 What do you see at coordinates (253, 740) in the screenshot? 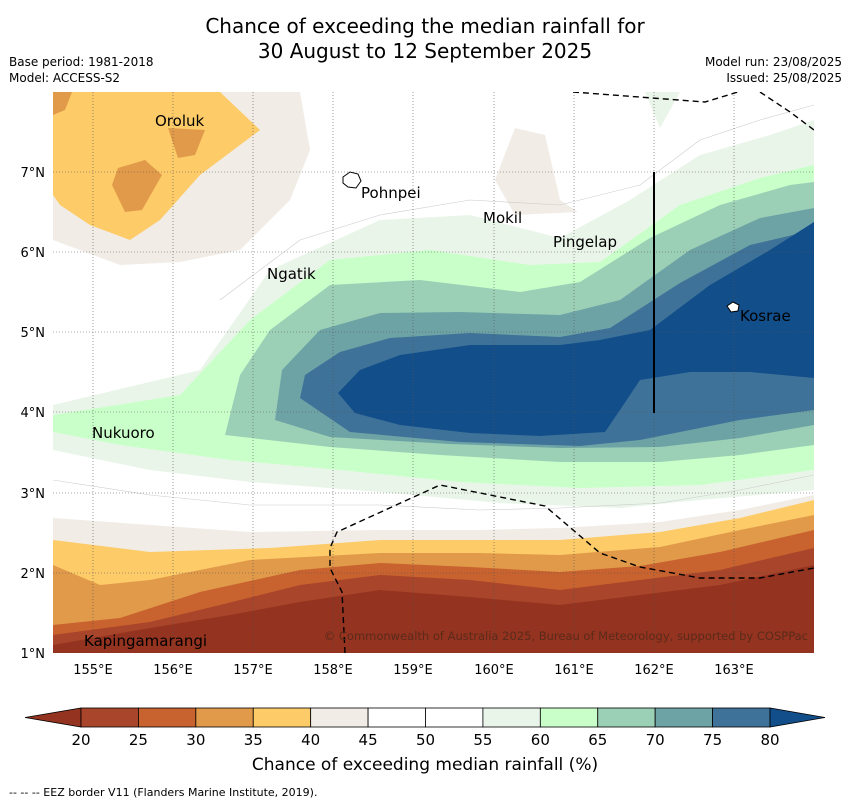
I see `colorbar-tick-label: 35` at bounding box center [253, 740].